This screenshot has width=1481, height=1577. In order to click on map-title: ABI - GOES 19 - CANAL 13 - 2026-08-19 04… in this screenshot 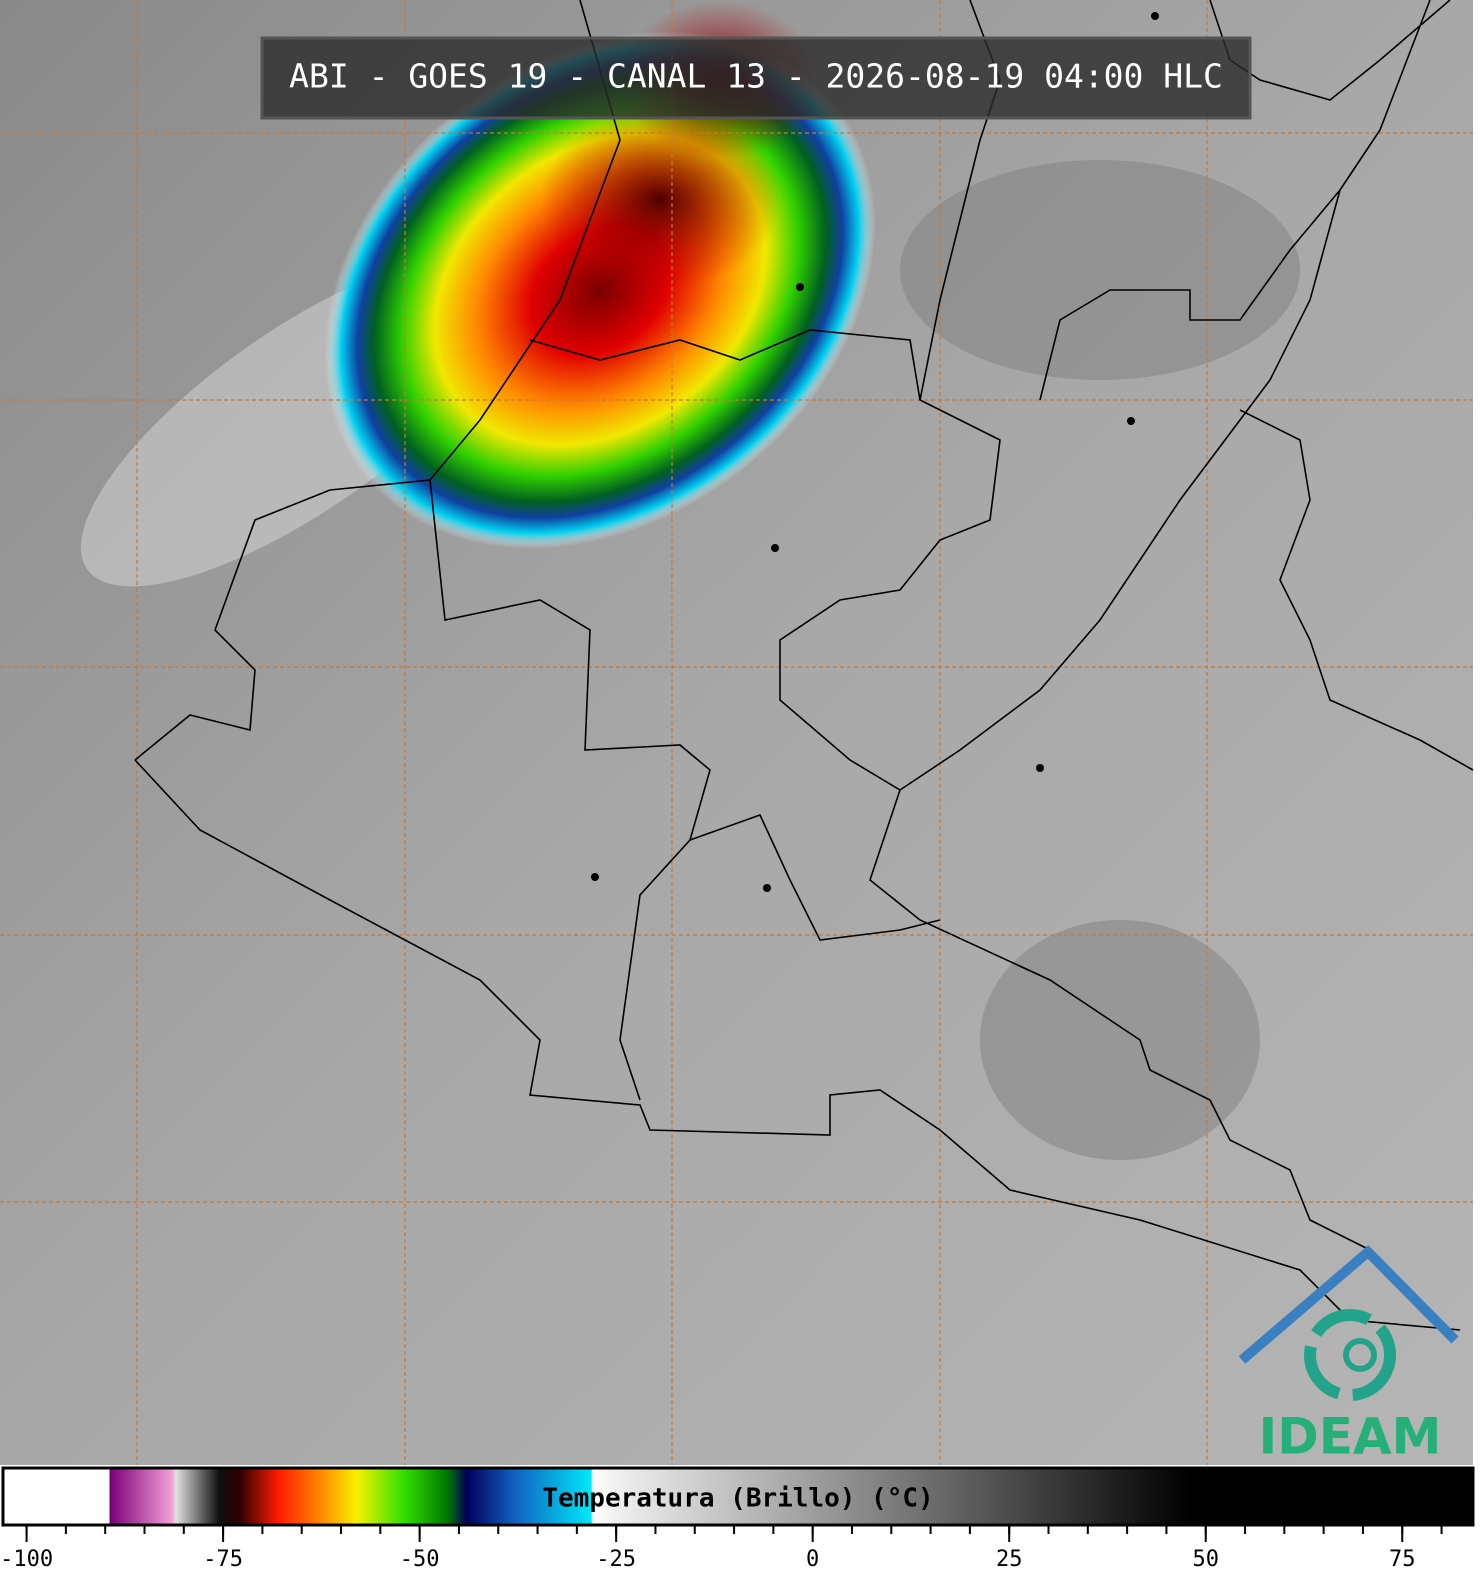, I will do `click(756, 76)`.